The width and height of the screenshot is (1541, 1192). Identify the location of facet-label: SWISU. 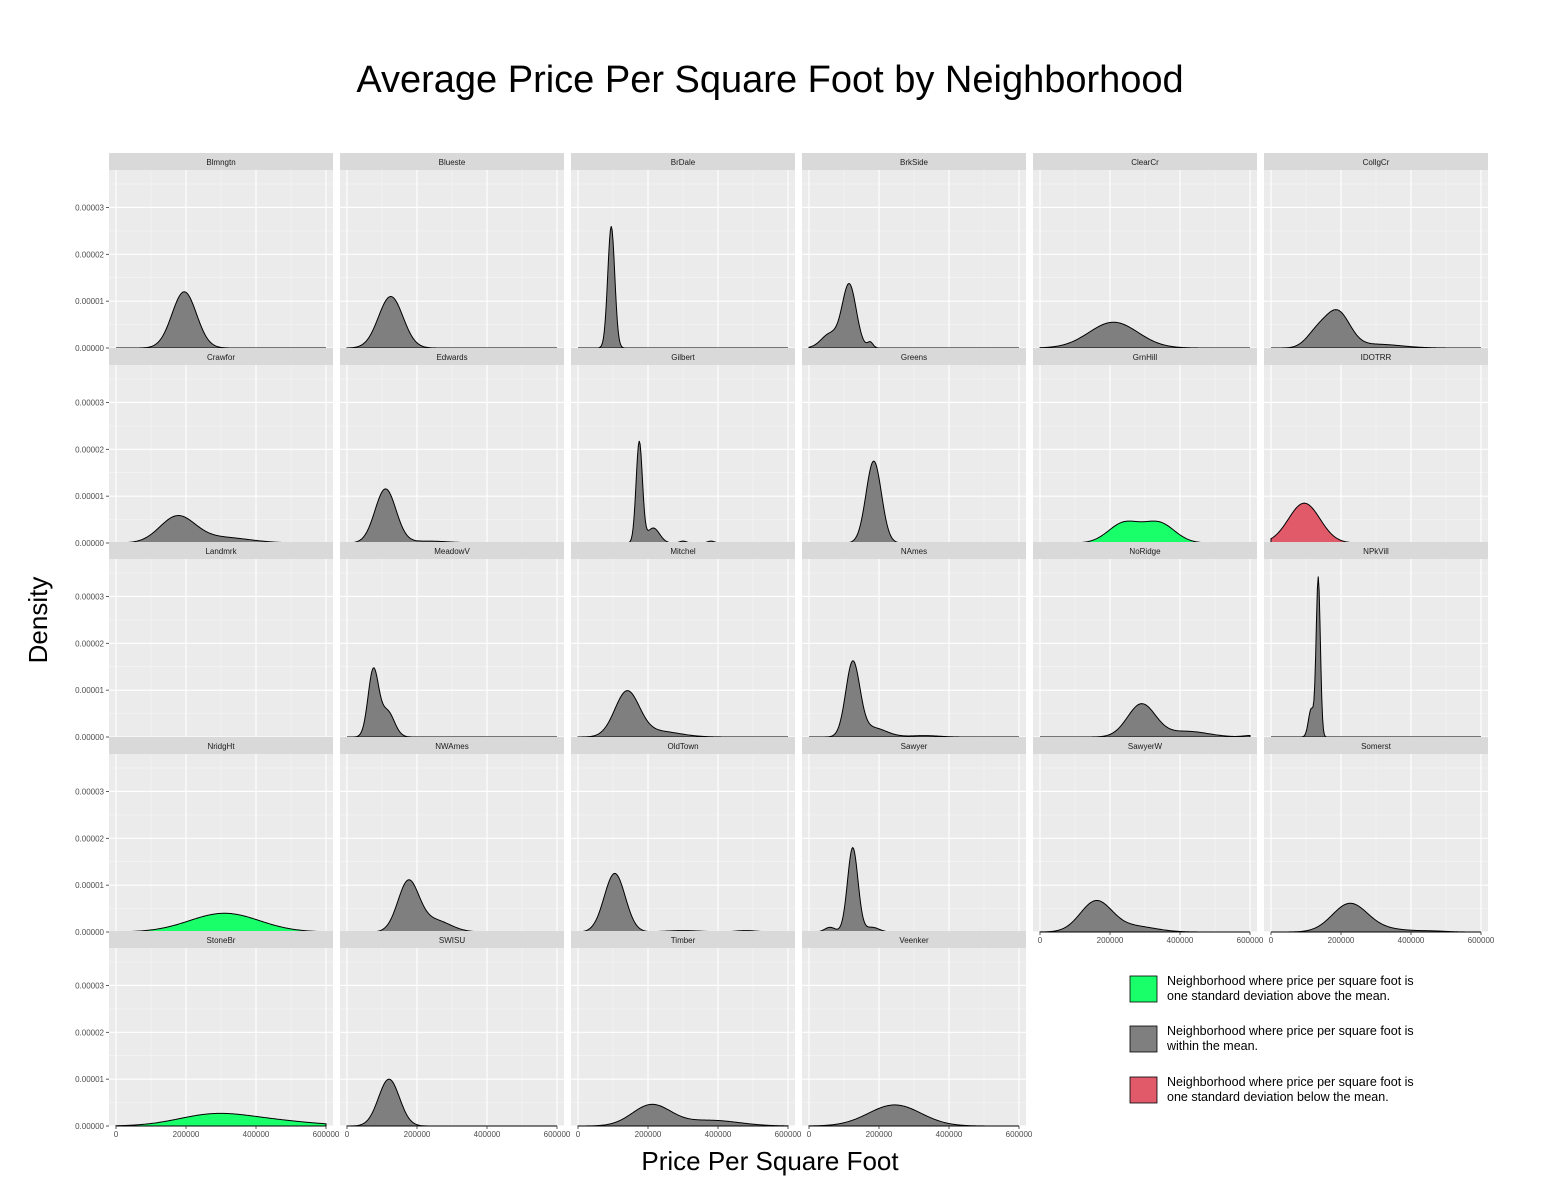
(452, 940).